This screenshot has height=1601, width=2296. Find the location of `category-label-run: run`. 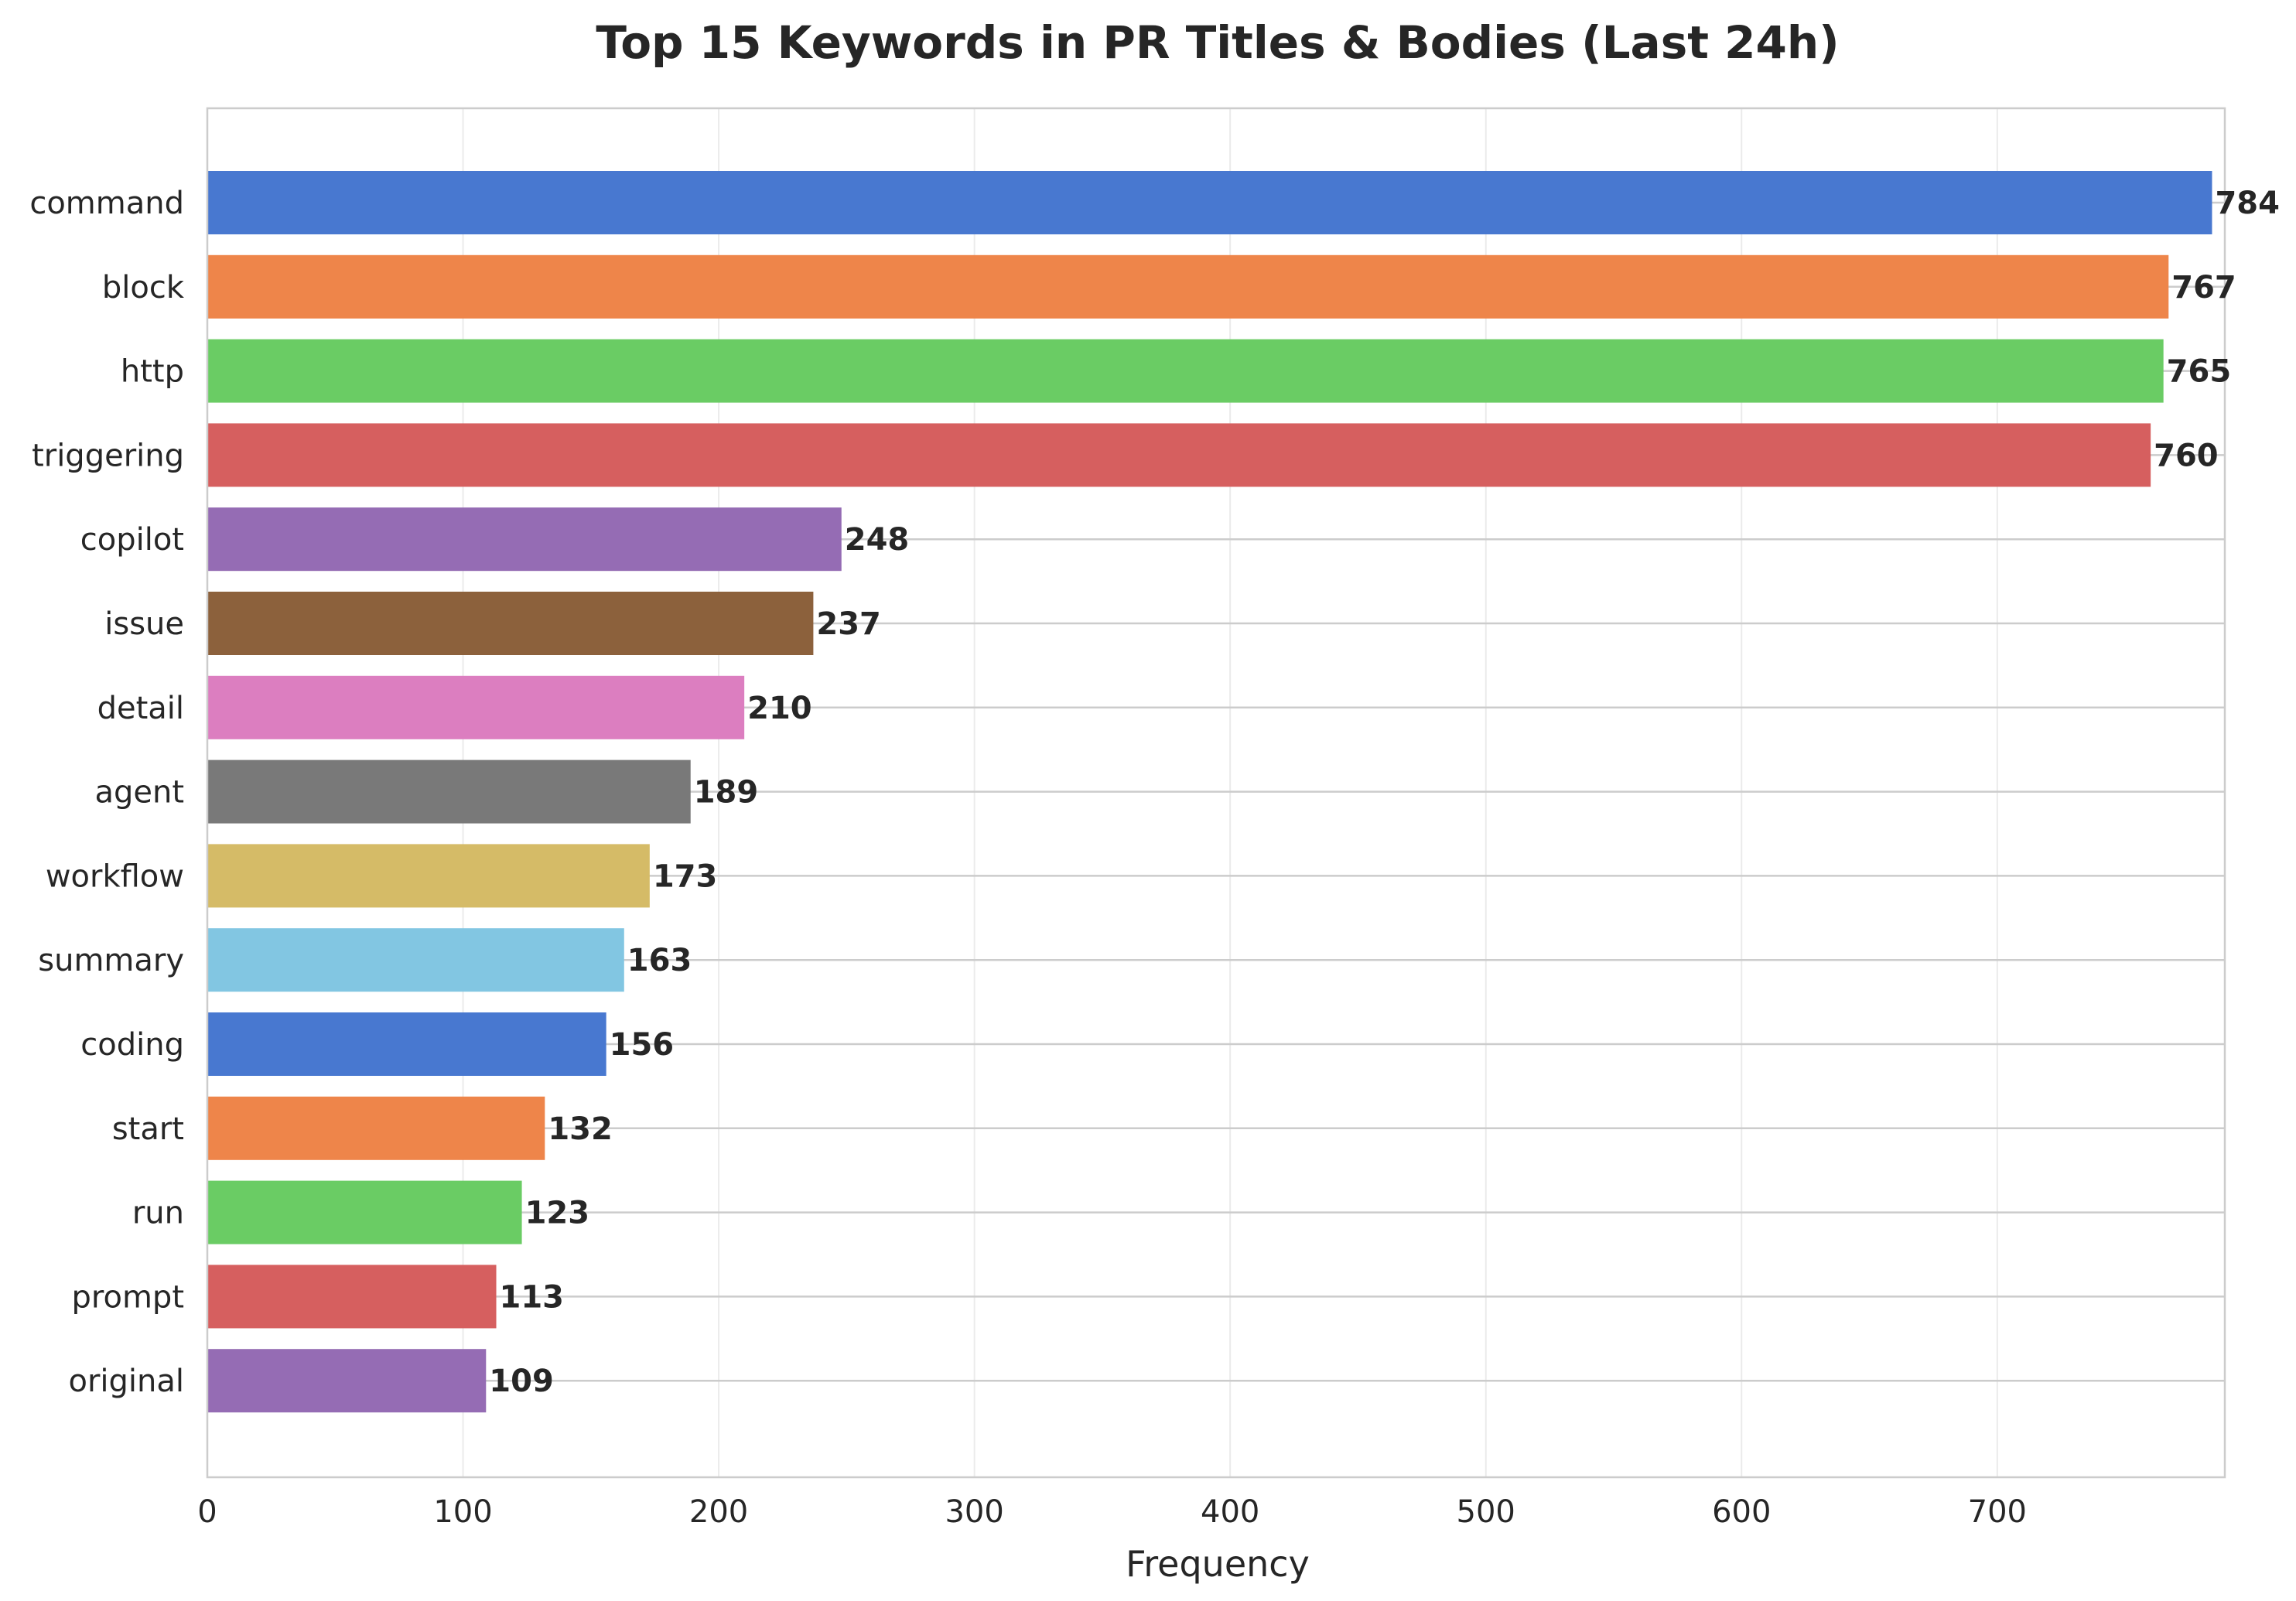

category-label-run: run is located at coordinates (158, 1213).